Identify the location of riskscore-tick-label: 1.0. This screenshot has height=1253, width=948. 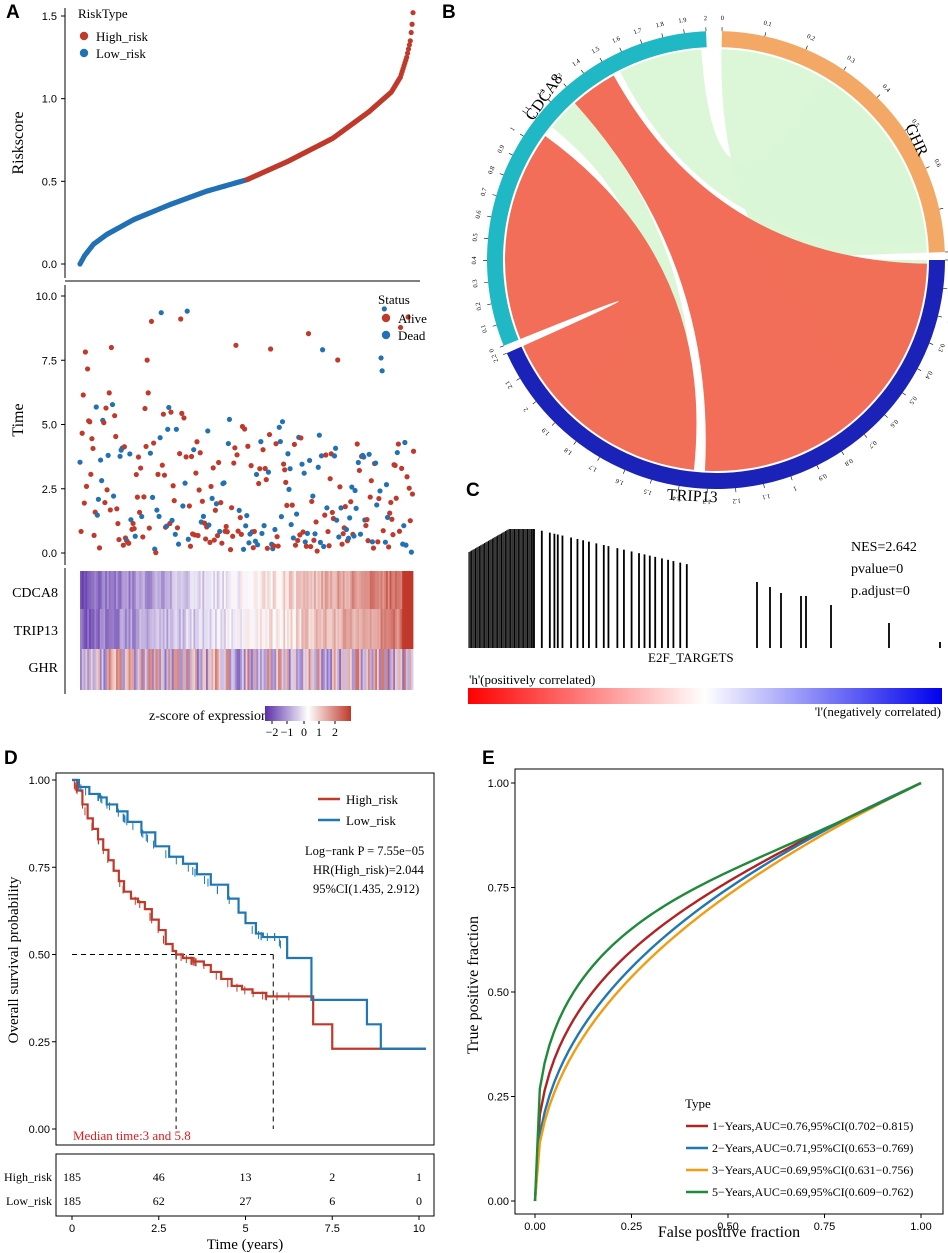
(49, 100).